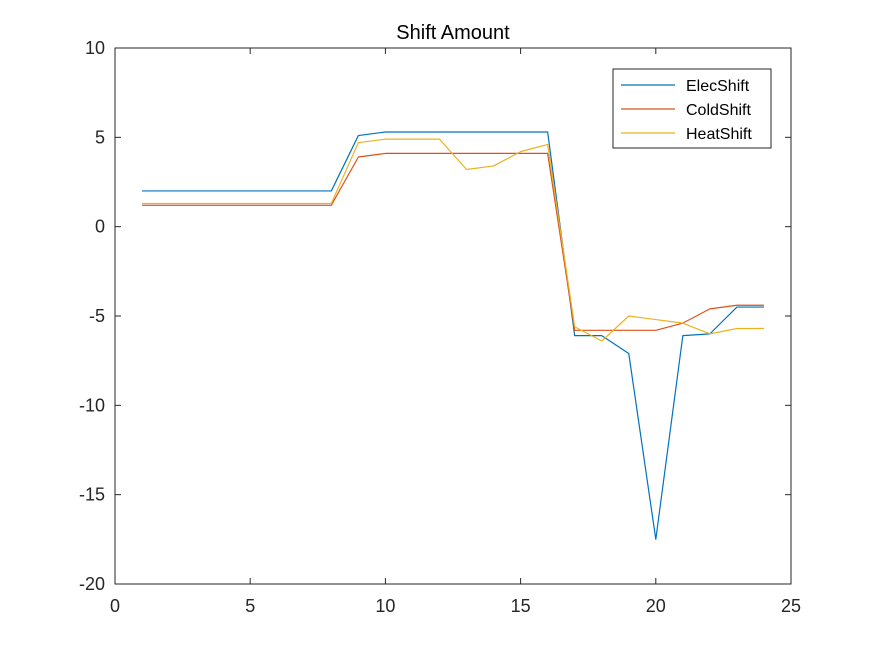 Image resolution: width=875 pixels, height=656 pixels. I want to click on y-tick-label: 5, so click(100, 137).